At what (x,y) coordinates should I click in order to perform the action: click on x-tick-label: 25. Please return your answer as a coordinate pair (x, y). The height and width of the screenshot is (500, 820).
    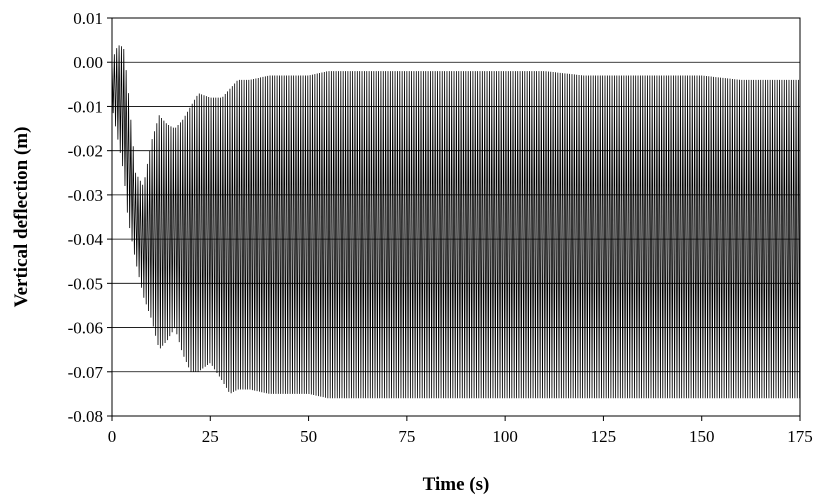
    Looking at the image, I should click on (210, 436).